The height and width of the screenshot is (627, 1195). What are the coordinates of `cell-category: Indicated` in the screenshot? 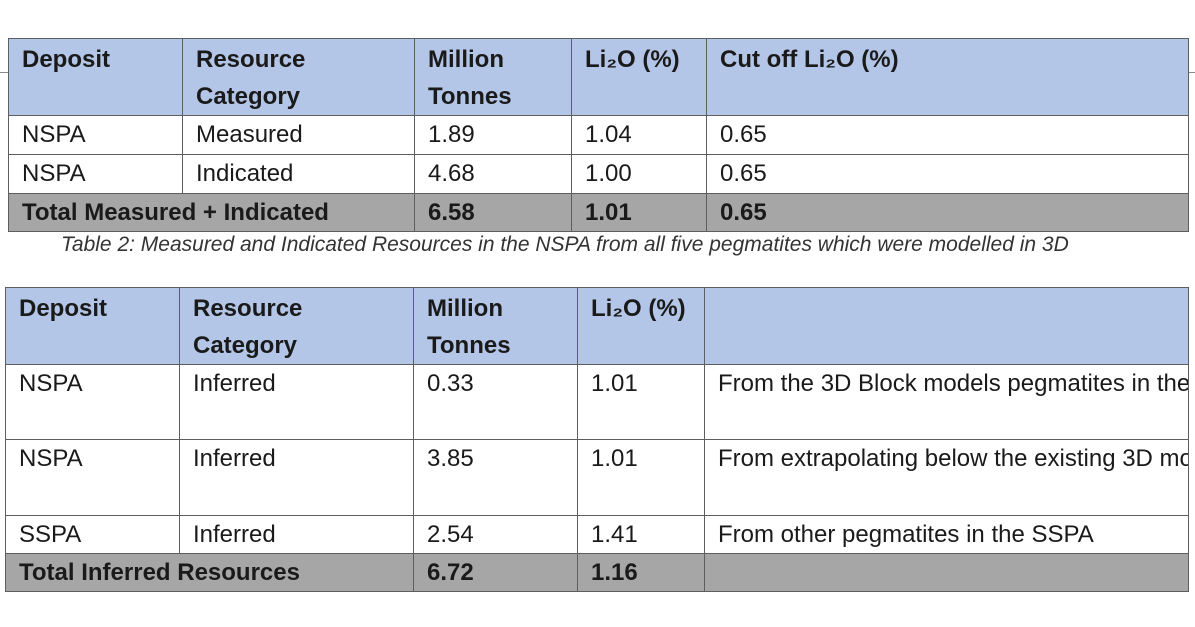 It's located at (298, 174).